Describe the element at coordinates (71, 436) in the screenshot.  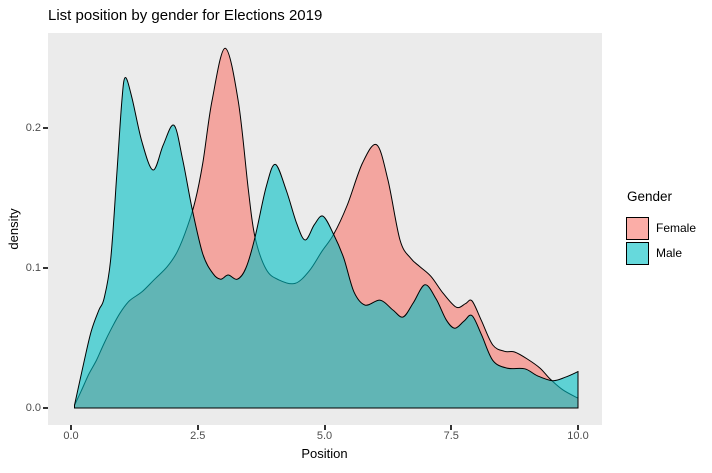
I see `x-tick-label: 0.0` at that location.